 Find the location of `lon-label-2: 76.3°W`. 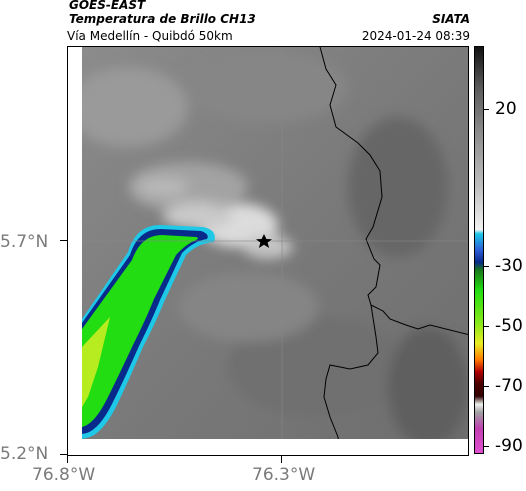

lon-label-2: 76.3°W is located at coordinates (284, 475).